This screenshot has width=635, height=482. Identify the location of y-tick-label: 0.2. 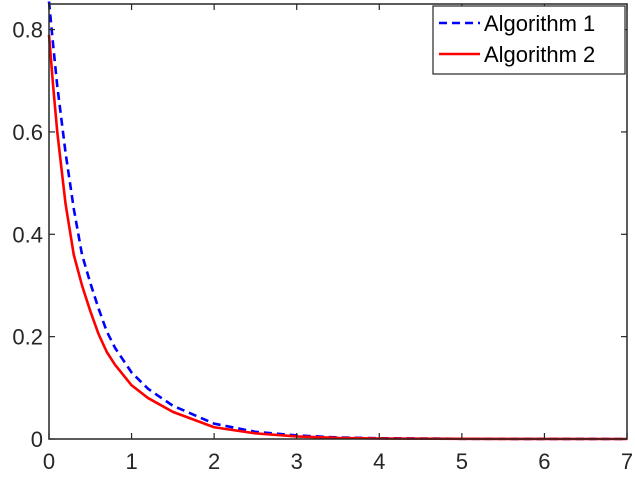
(27, 337).